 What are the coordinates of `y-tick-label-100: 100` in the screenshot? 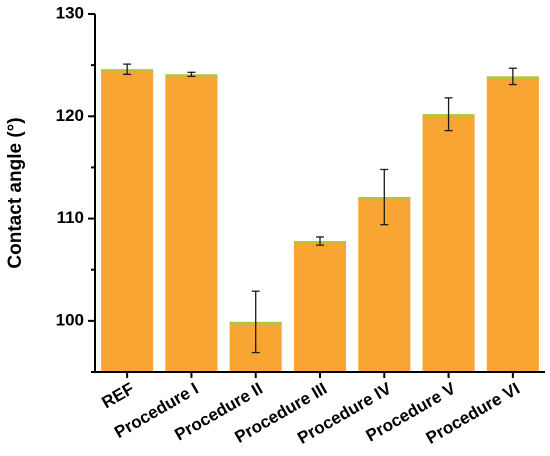 It's located at (70, 319).